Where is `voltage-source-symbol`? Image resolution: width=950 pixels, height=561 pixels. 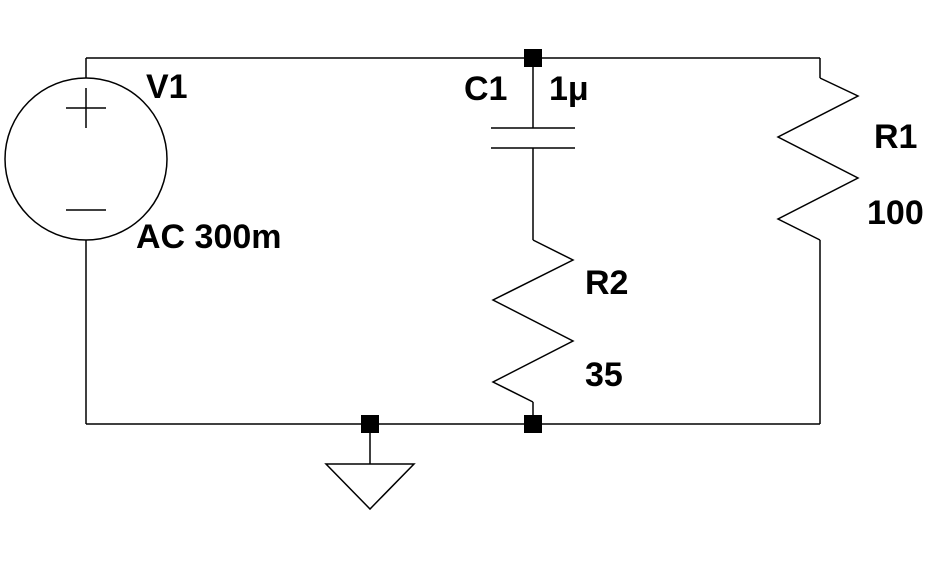
voltage-source-symbol is located at coordinates (86, 159).